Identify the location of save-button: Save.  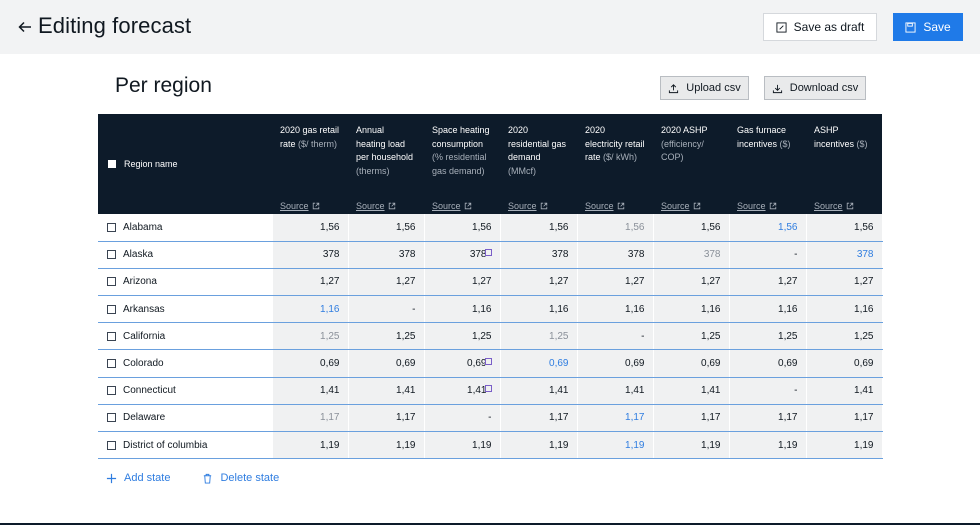
(928, 27).